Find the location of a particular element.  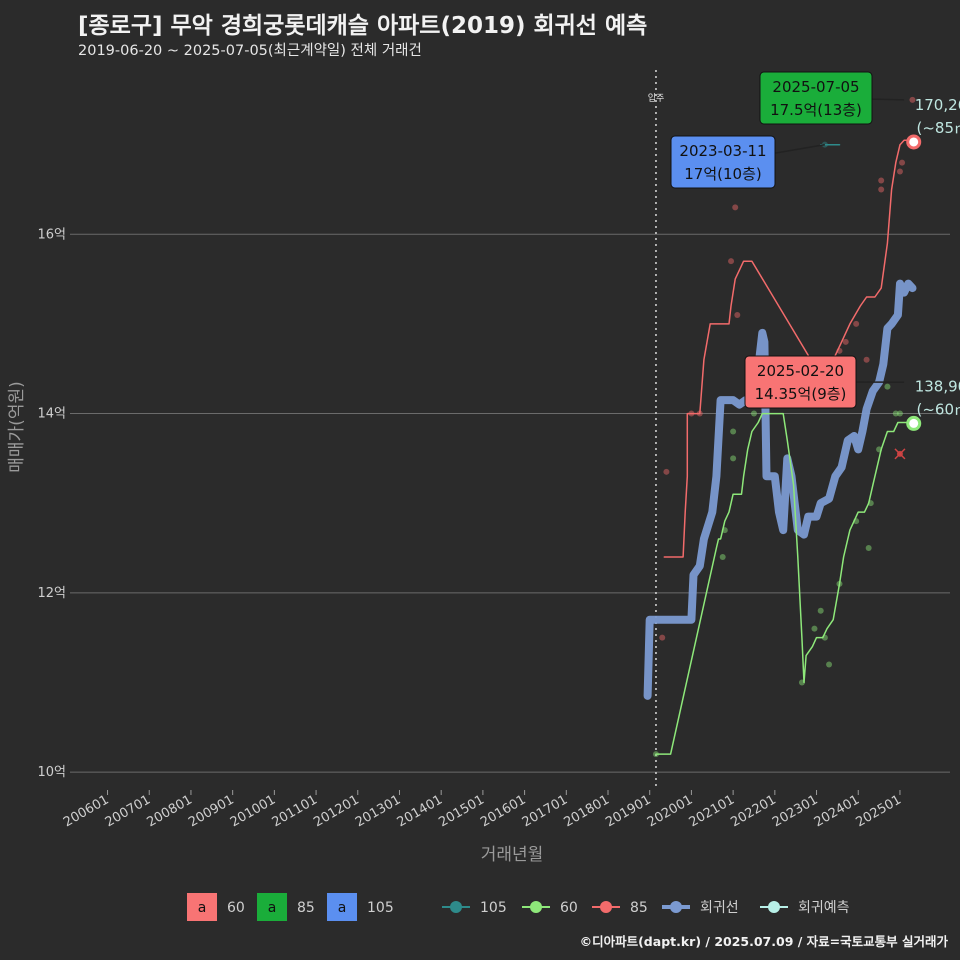

x-tick-label: 200601 is located at coordinates (86, 811).